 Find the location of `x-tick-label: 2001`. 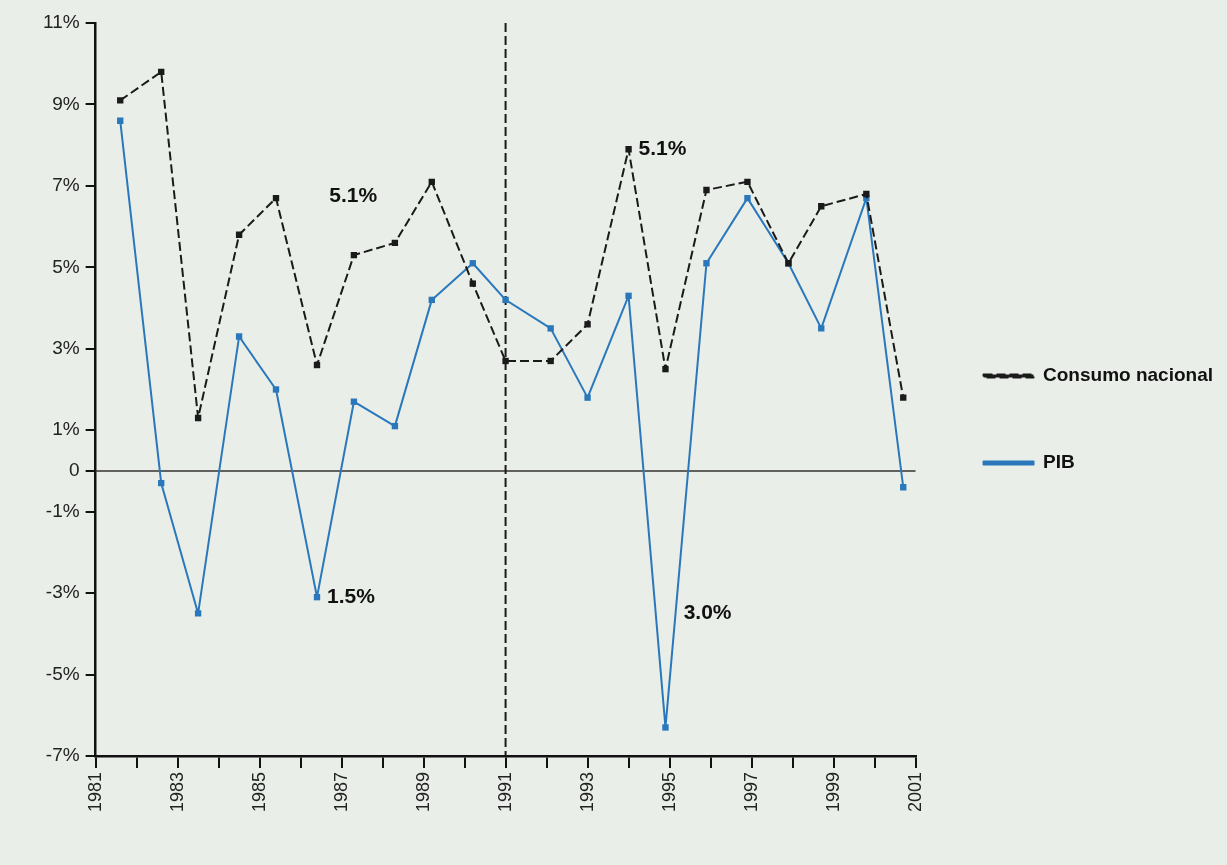

x-tick-label: 2001 is located at coordinates (914, 791).